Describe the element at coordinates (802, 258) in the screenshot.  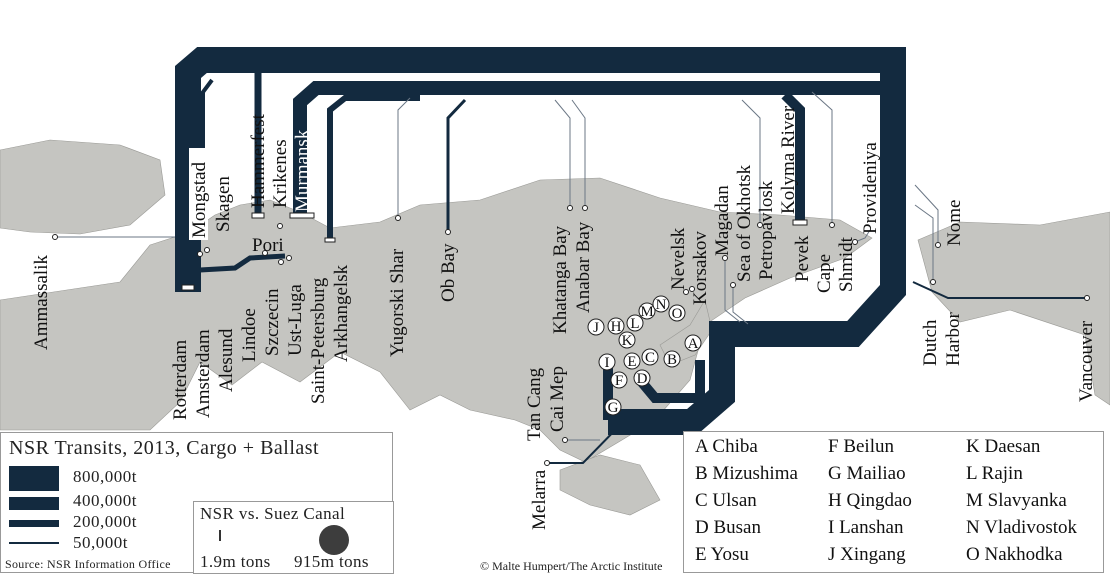
I see `label-pevek: Pevek` at that location.